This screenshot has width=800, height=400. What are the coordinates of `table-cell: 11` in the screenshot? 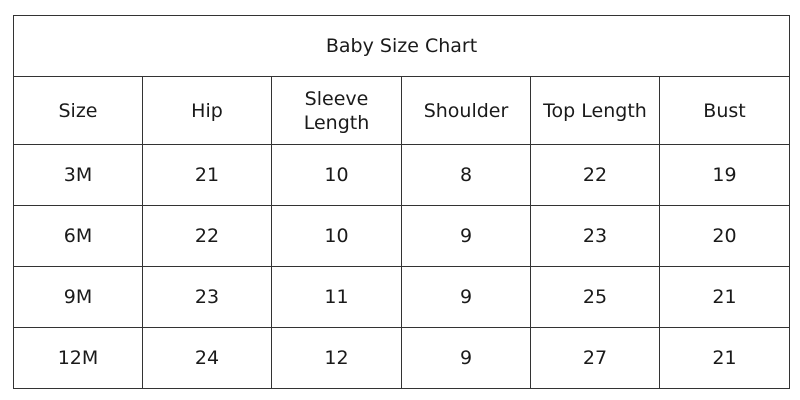 It's located at (336, 297).